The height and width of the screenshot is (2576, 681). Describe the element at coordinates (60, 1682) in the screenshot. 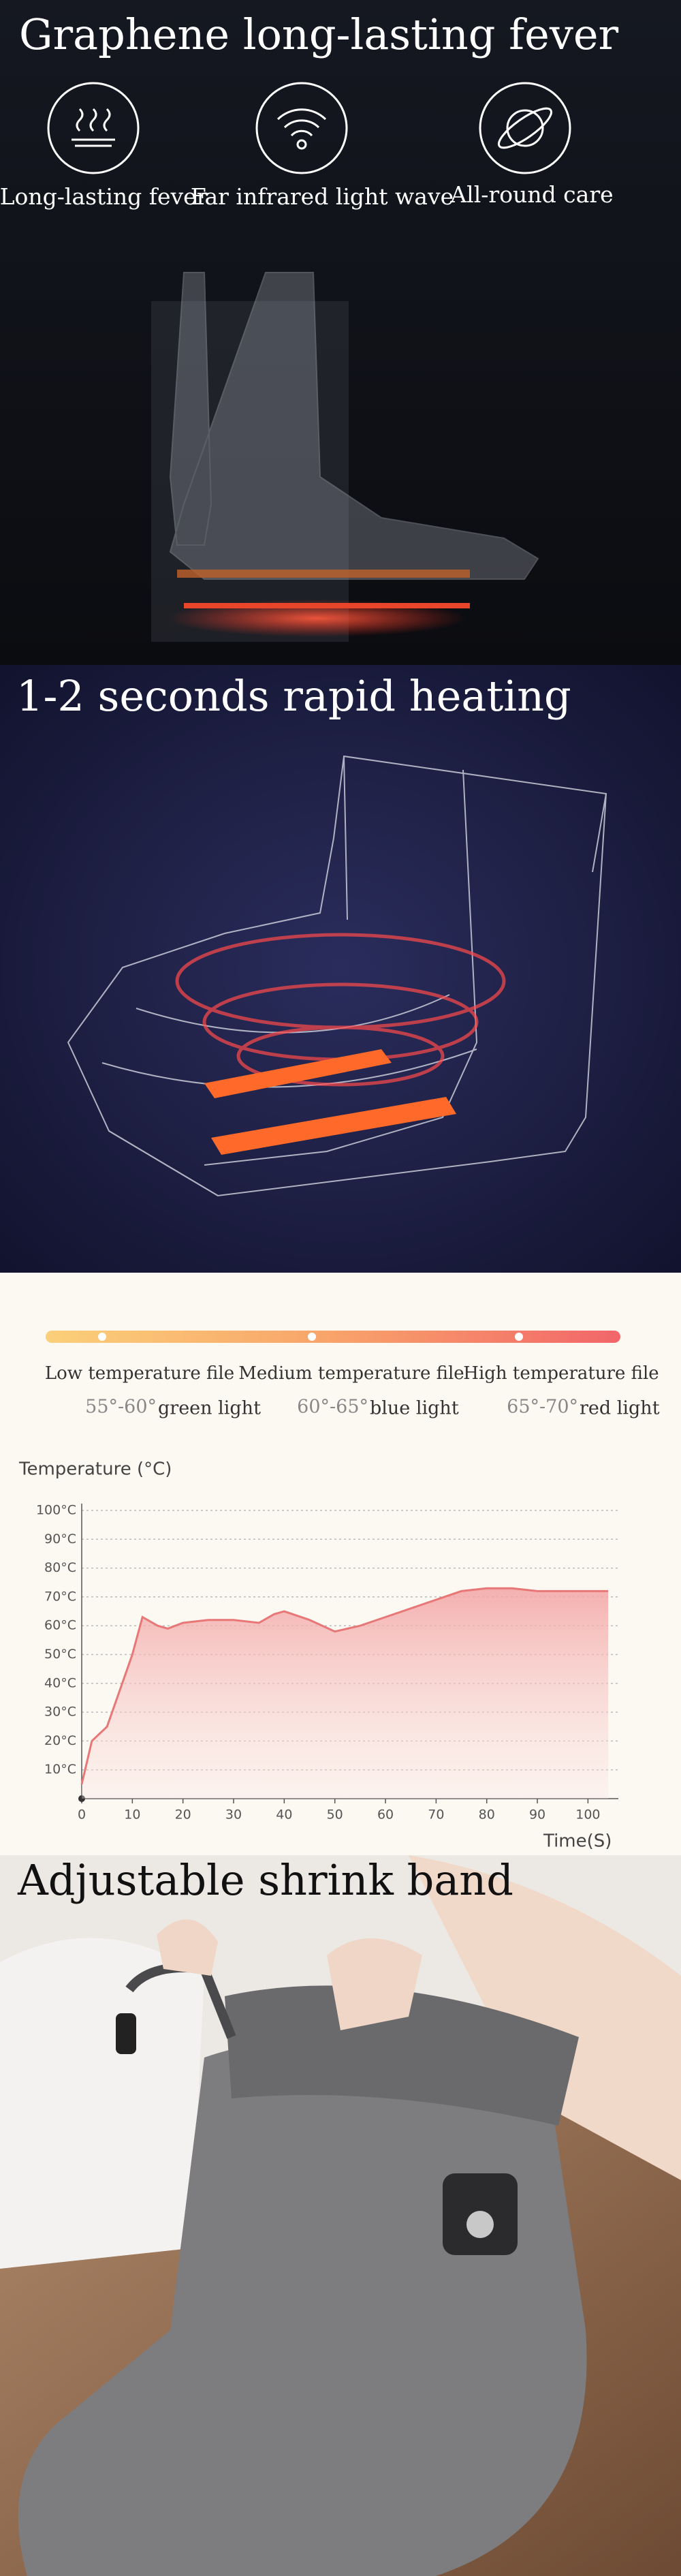

I see `y-tick-label: 40°C` at that location.